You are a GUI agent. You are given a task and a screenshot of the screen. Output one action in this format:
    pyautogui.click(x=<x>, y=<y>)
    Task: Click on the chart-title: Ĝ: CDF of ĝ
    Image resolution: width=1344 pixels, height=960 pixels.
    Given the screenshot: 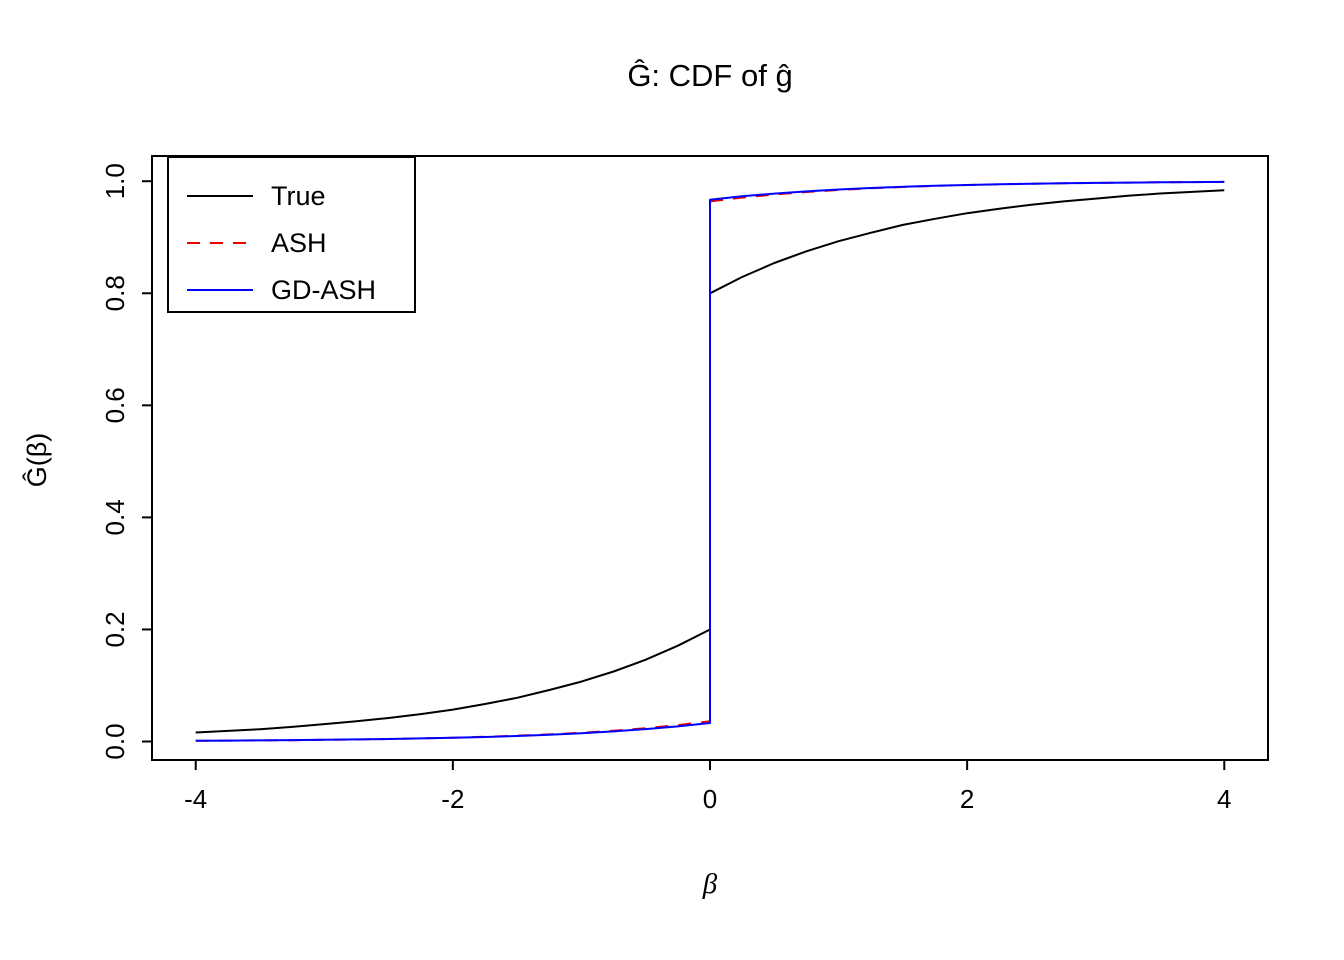 What is the action you would take?
    pyautogui.click(x=709, y=75)
    